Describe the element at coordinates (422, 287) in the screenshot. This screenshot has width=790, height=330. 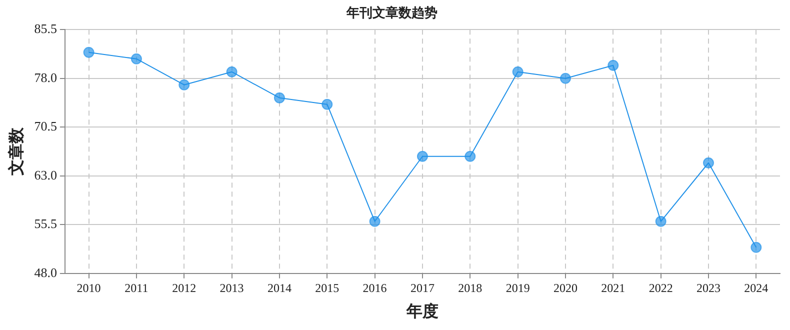
I see `x-tick-label: 2017` at that location.